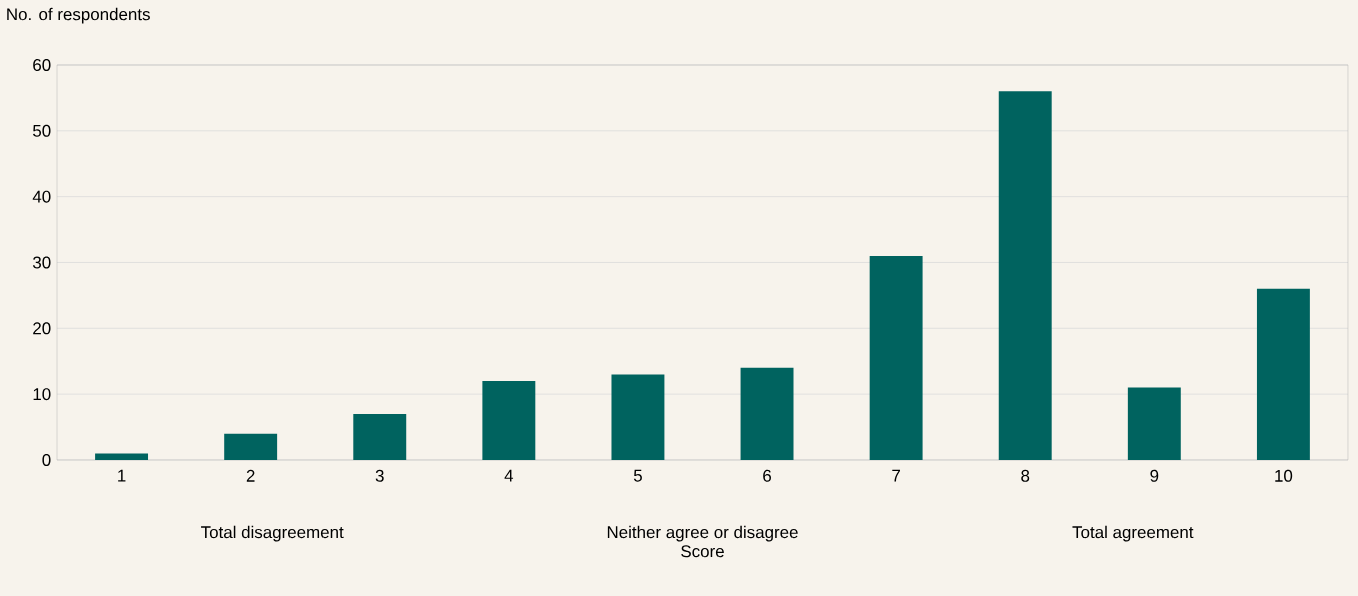  I want to click on text: Total agreement, so click(1133, 533).